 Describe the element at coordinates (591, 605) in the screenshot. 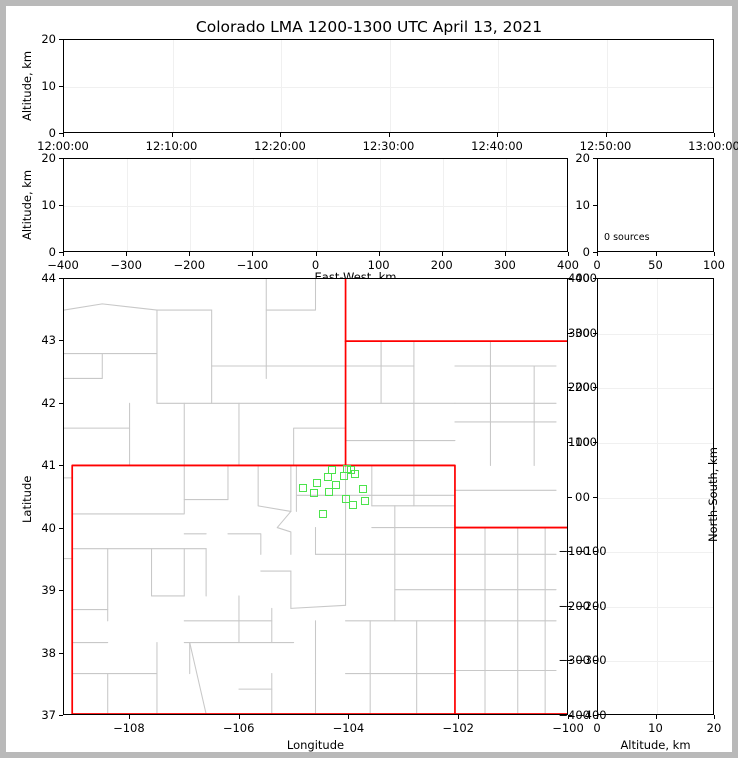

I see `y-tick-label: −200` at that location.